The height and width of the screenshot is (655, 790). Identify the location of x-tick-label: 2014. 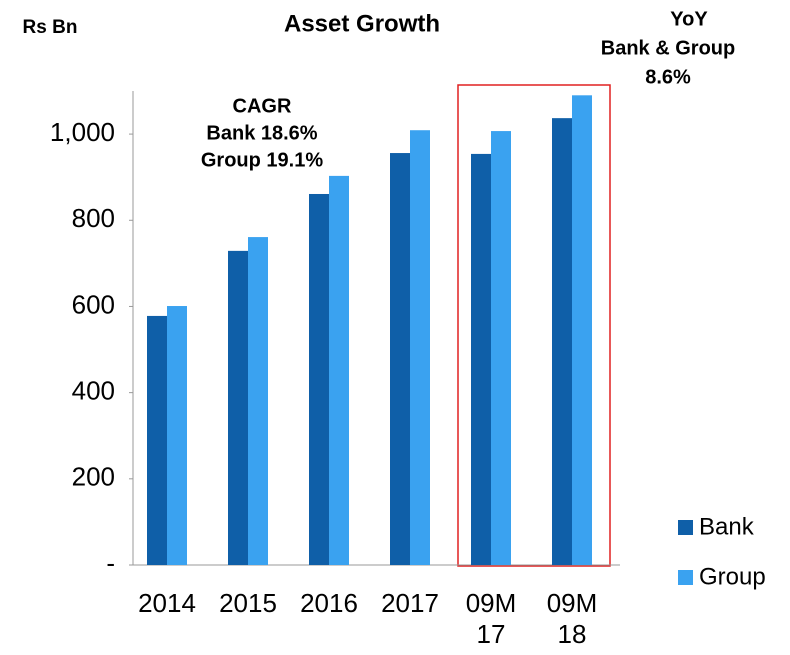
(167, 603).